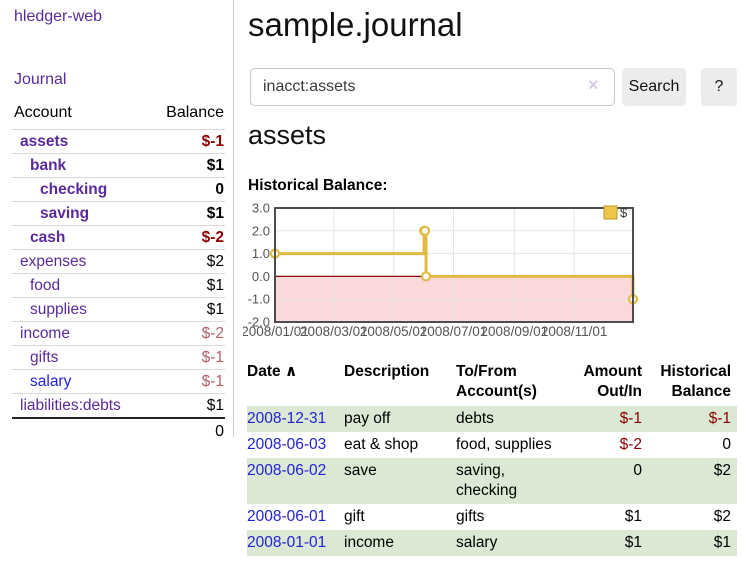 This screenshot has height=582, width=742. Describe the element at coordinates (58, 16) in the screenshot. I see `app-title-link: hledger-web` at that location.